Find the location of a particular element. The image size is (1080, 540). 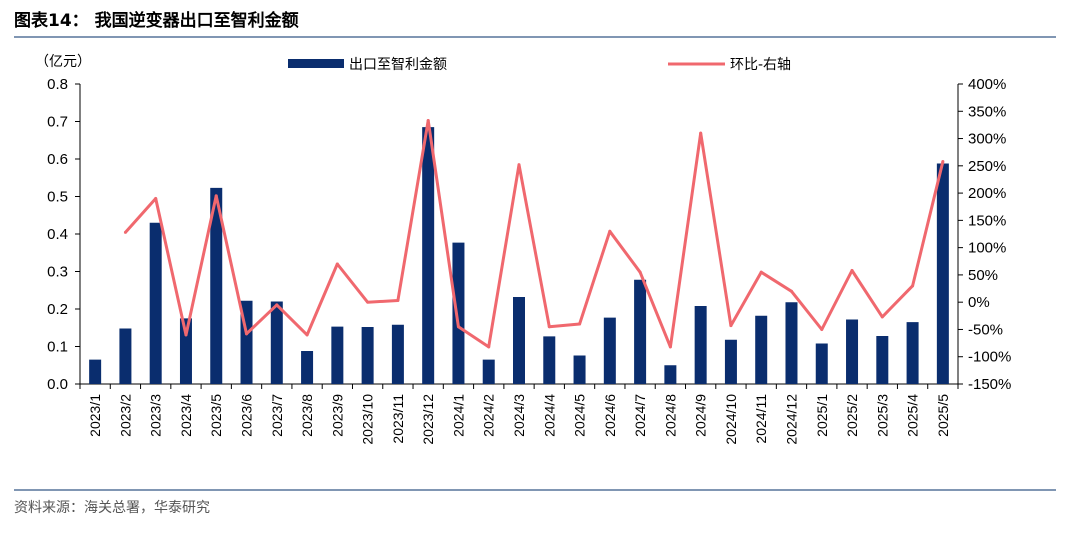

legend-bar-label: 出口至智利金额 is located at coordinates (398, 65).